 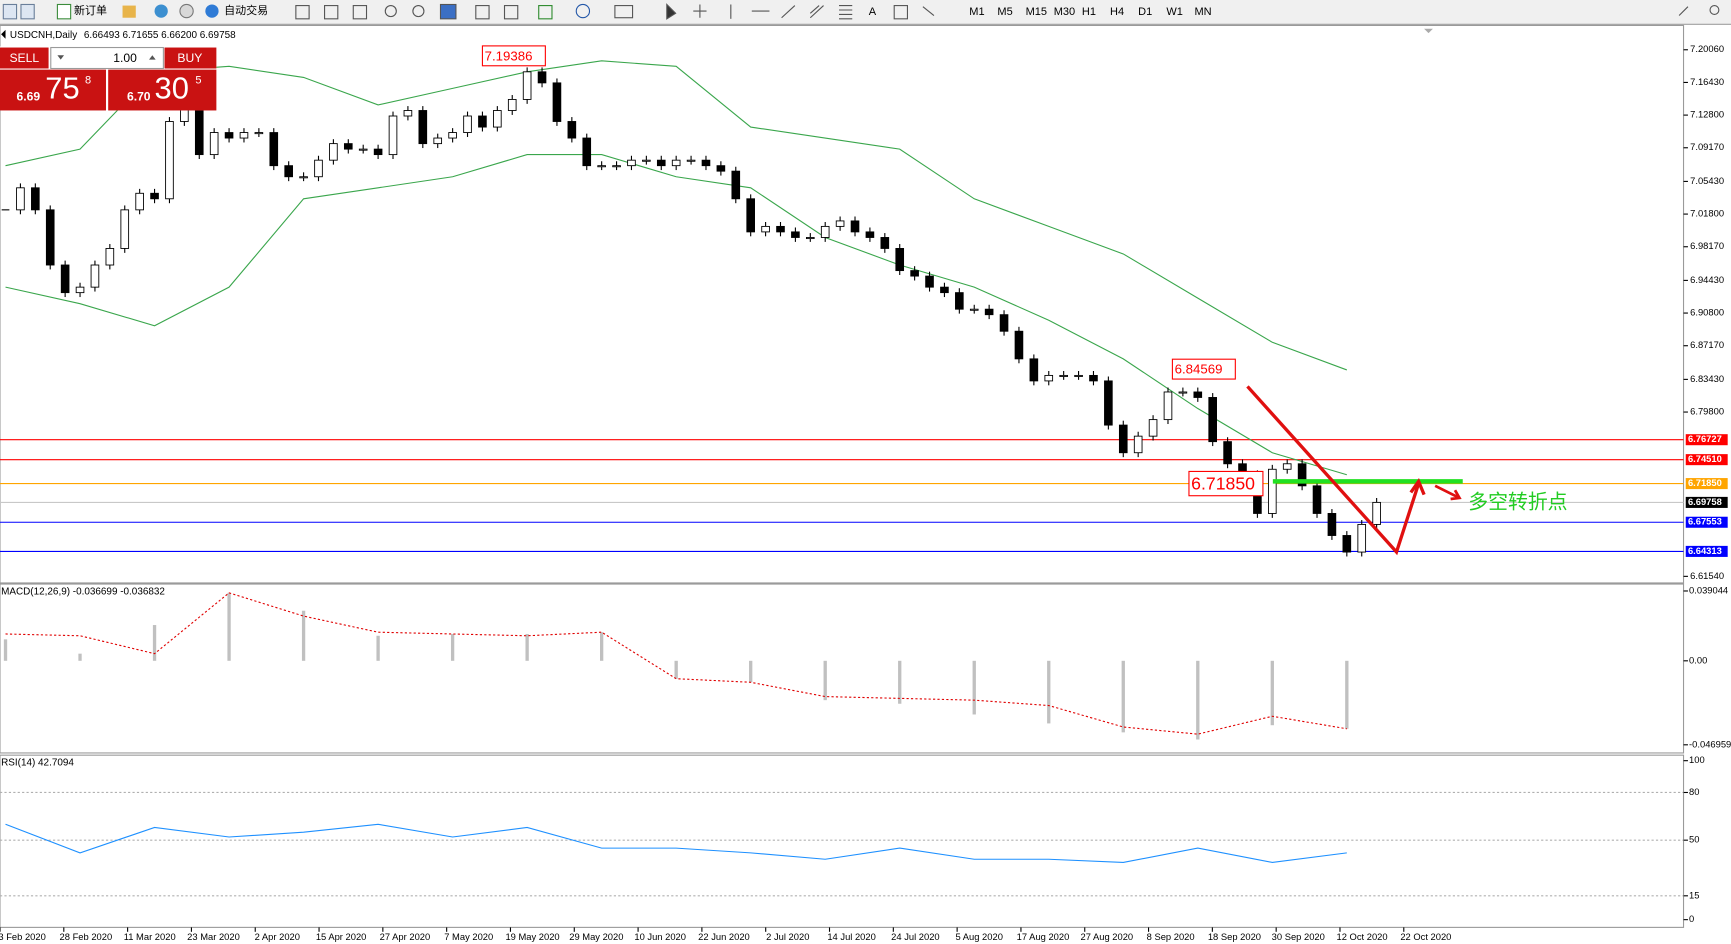 I want to click on x-tick-label: 24 Jul 2020, so click(x=915, y=937).